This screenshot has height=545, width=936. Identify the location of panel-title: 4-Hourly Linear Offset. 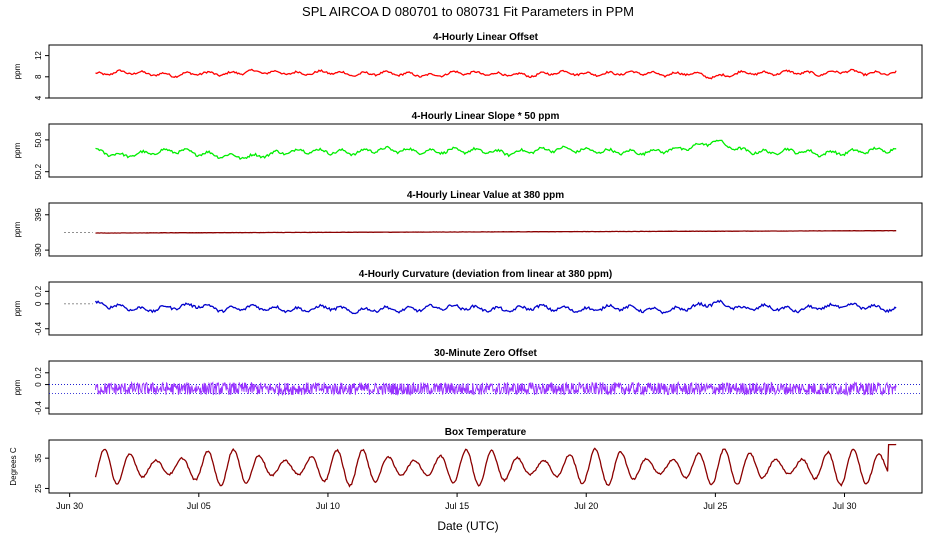
(486, 37).